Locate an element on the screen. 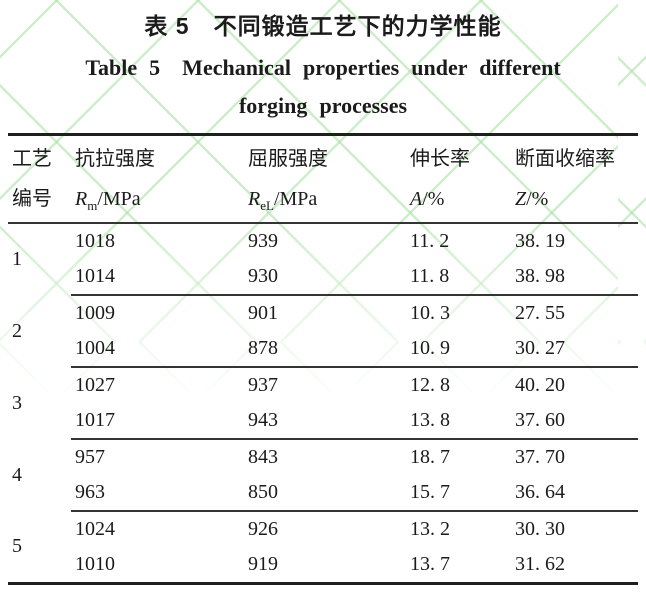 This screenshot has width=646, height=597. rel-cell: 878 is located at coordinates (325, 349).